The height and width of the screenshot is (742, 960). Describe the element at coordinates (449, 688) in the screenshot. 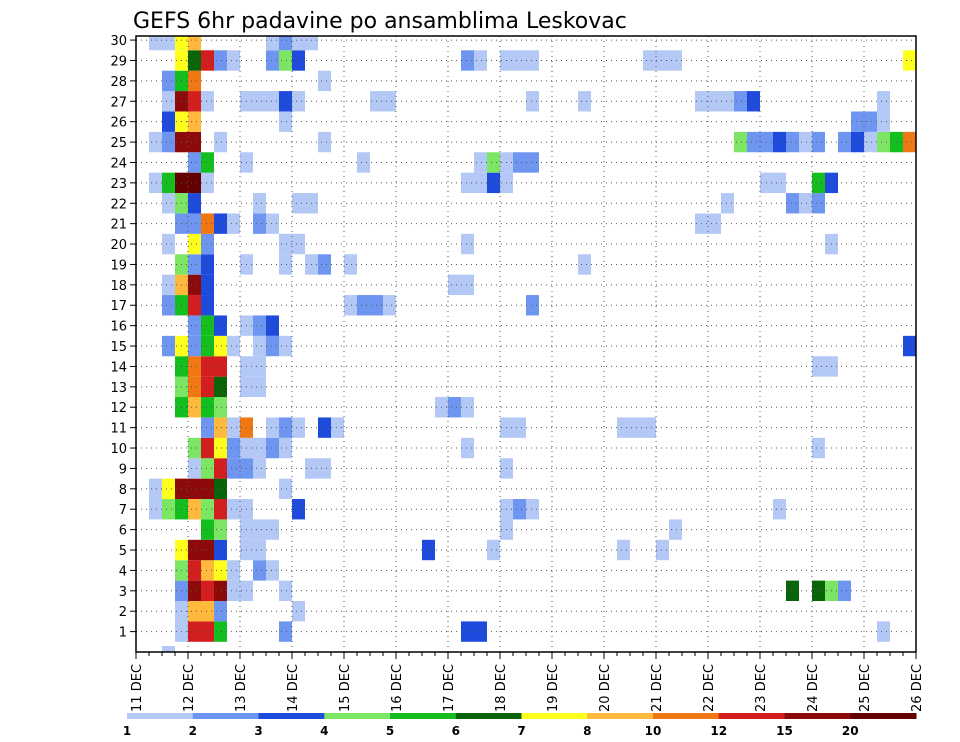

I see `x-tick-label: 17 DEC` at that location.